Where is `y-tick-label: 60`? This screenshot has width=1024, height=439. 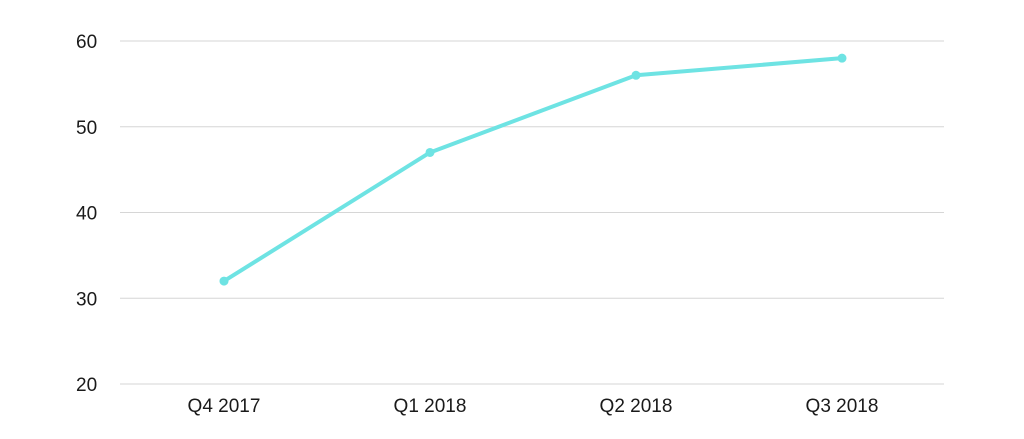 y-tick-label: 60 is located at coordinates (86, 42).